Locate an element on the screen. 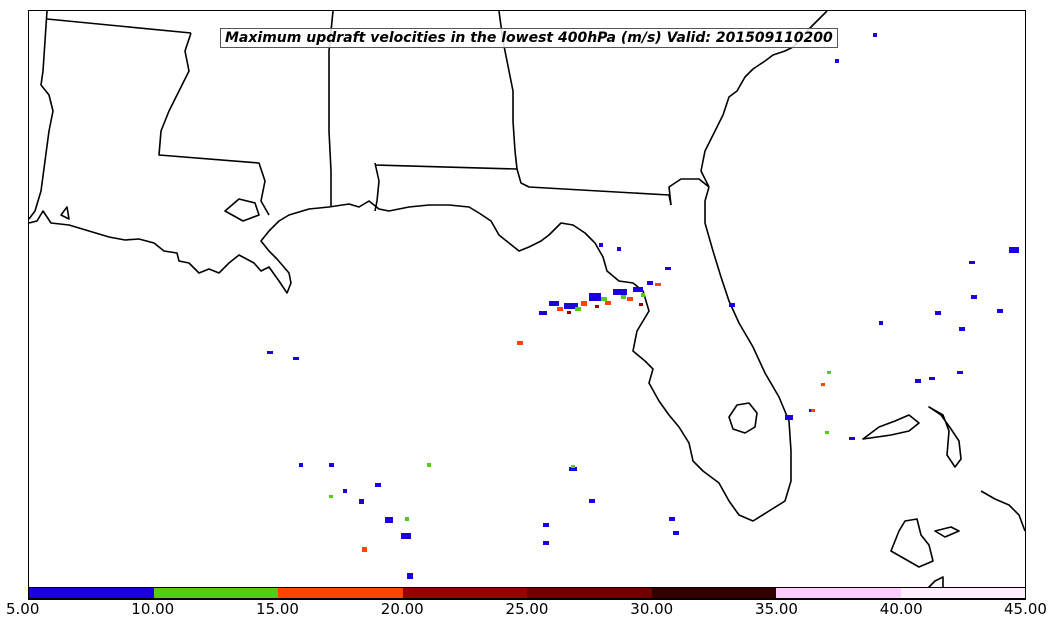 The width and height of the screenshot is (1060, 633). colorbar-tick-label: 10.00 is located at coordinates (153, 609).